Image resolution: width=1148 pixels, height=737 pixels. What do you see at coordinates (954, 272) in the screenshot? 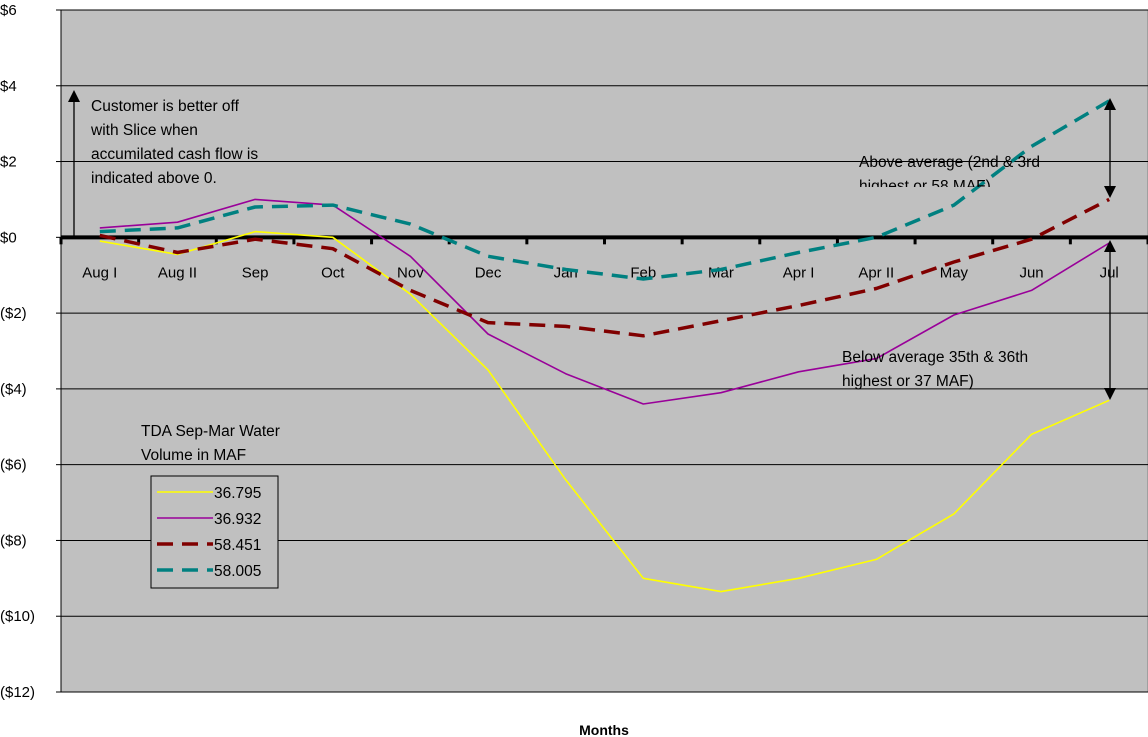
I see `x-tick-label: May` at bounding box center [954, 272].